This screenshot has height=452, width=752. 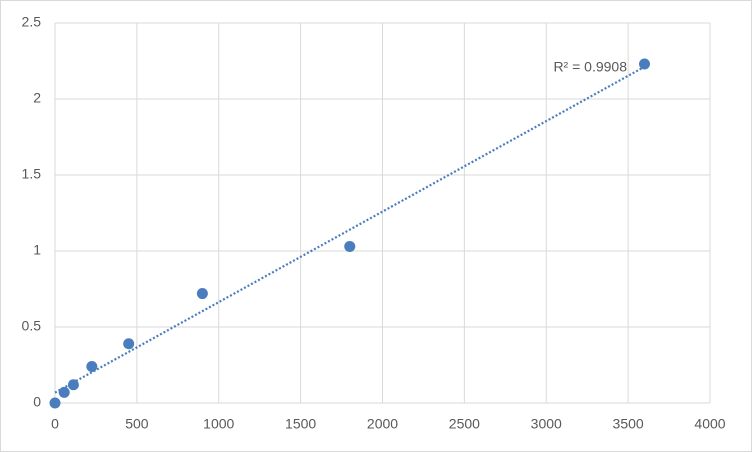 I want to click on y-tick-label: 1.5, so click(x=32, y=174).